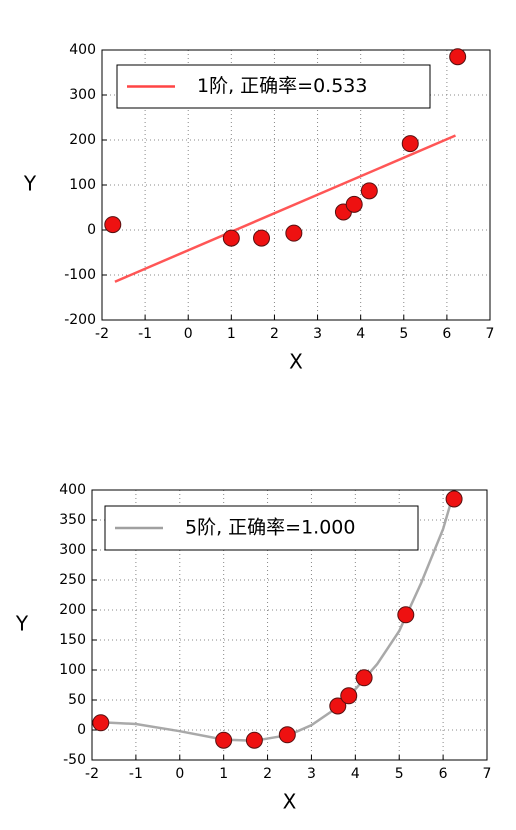 This screenshot has width=516, height=830. Describe the element at coordinates (72, 640) in the screenshot. I see `y-tick-label: 150` at that location.